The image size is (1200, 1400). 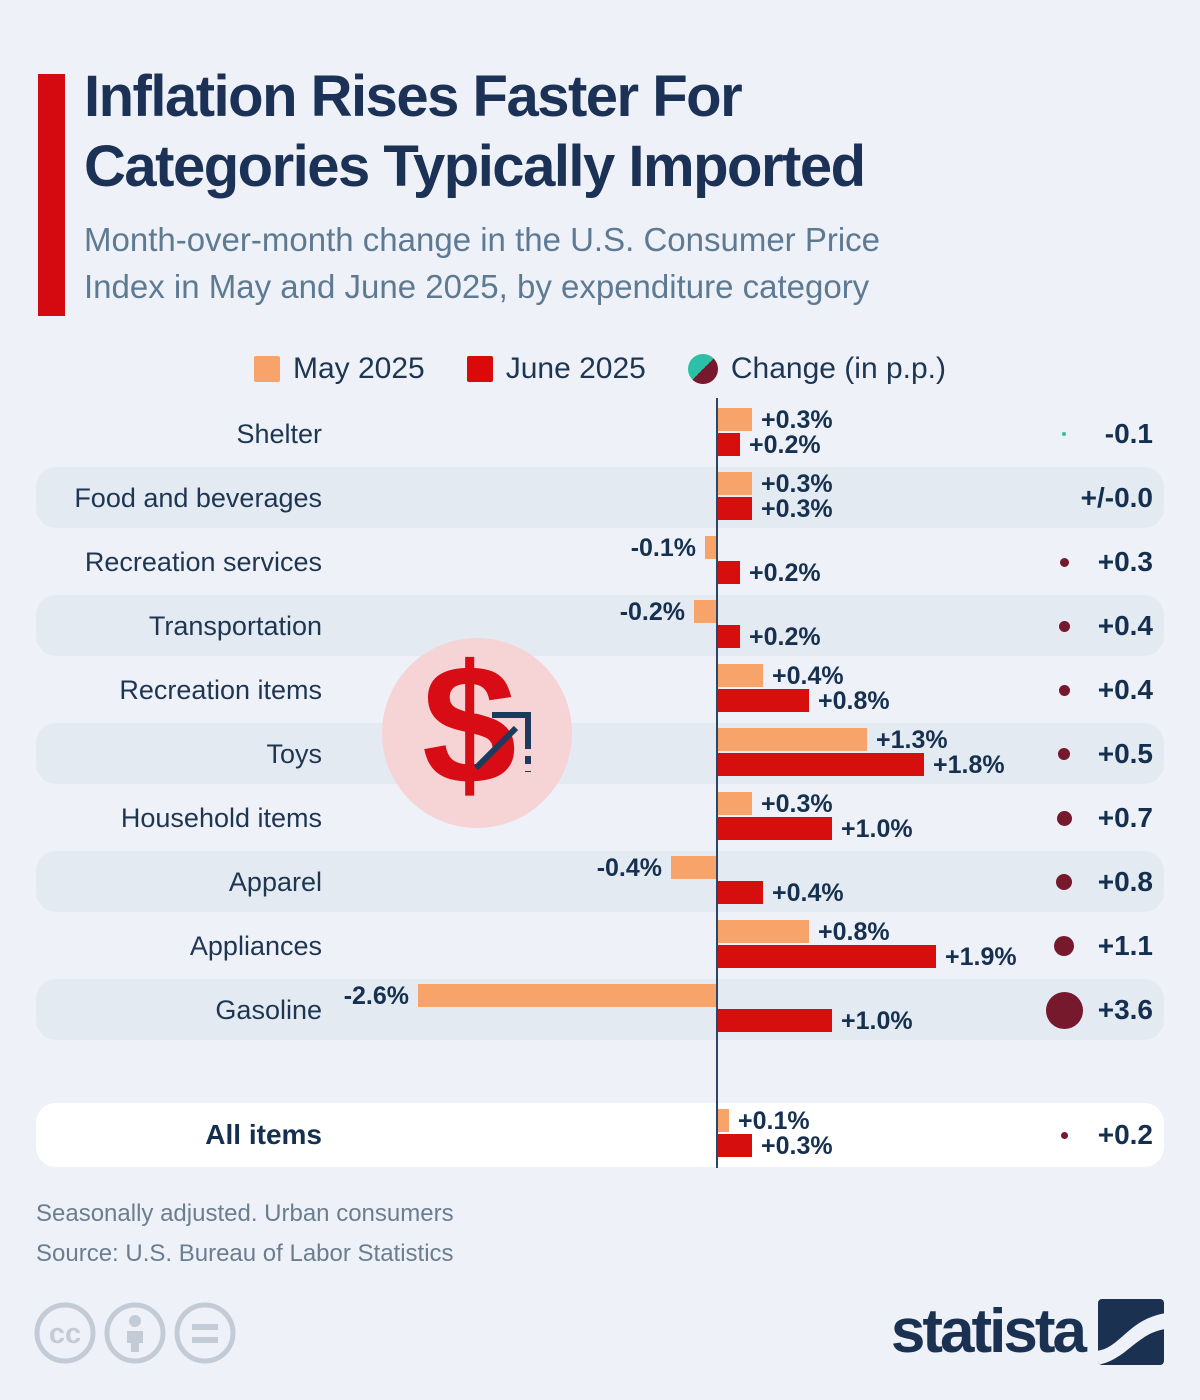 What do you see at coordinates (475, 166) in the screenshot?
I see `title-line-2: Categories Typically Imported` at bounding box center [475, 166].